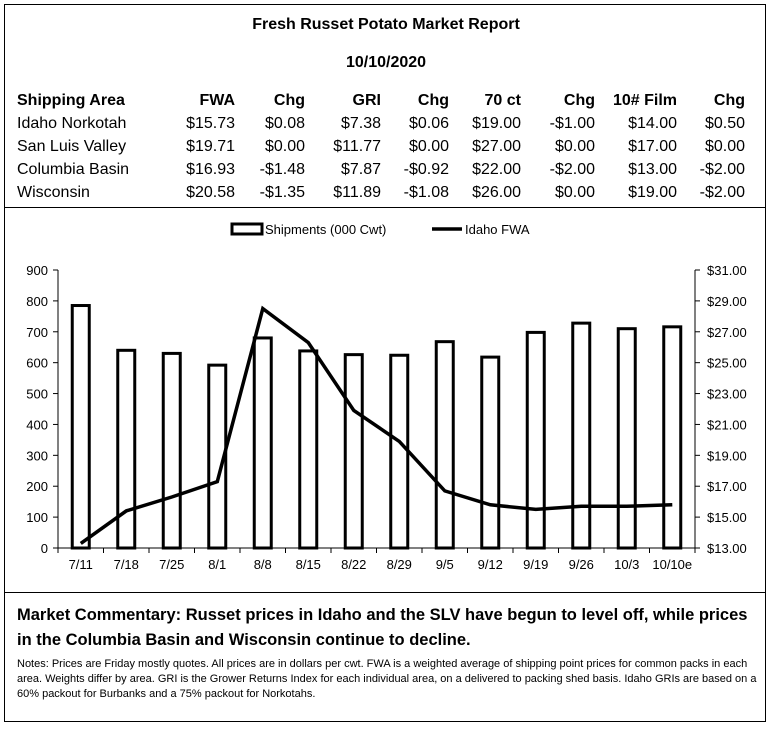 Image resolution: width=772 pixels, height=730 pixels. I want to click on column-header: 70 ct, so click(502, 100).